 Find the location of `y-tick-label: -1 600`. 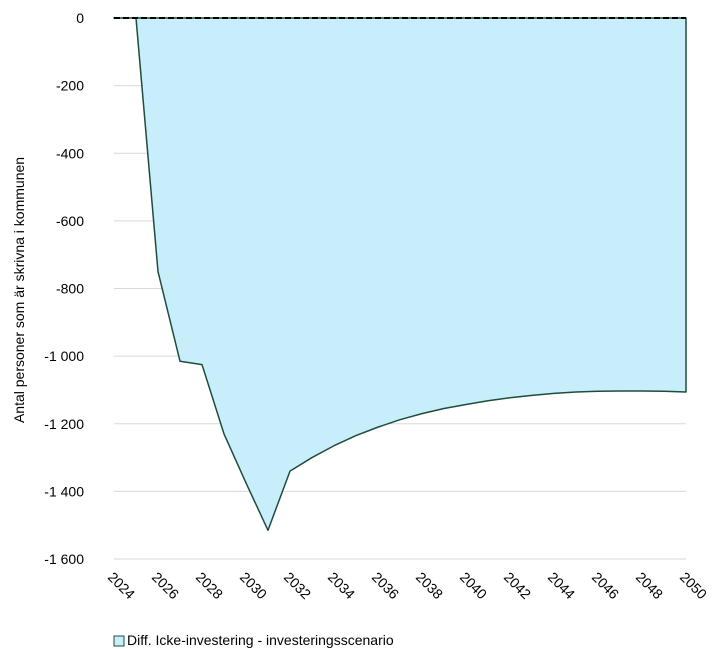

y-tick-label: -1 600 is located at coordinates (64, 559).